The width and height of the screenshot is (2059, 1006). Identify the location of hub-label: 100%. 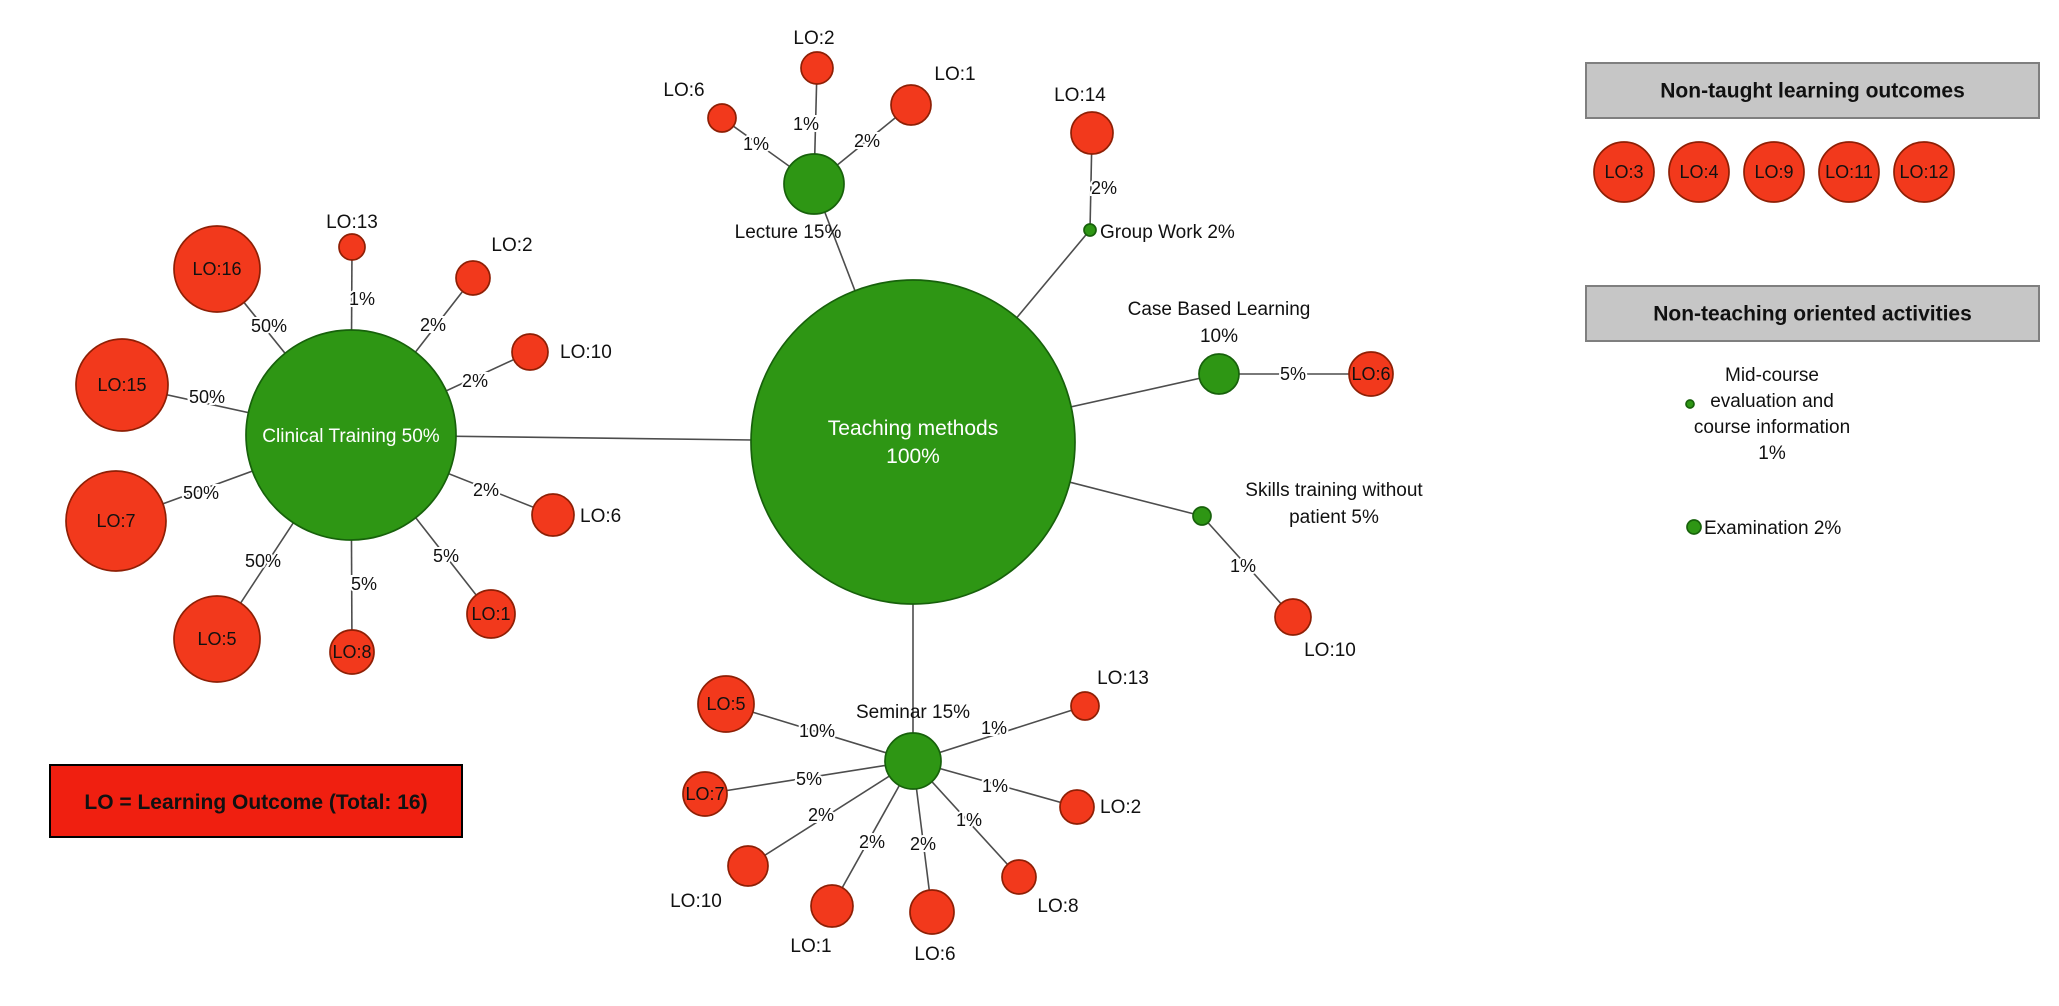
(913, 456).